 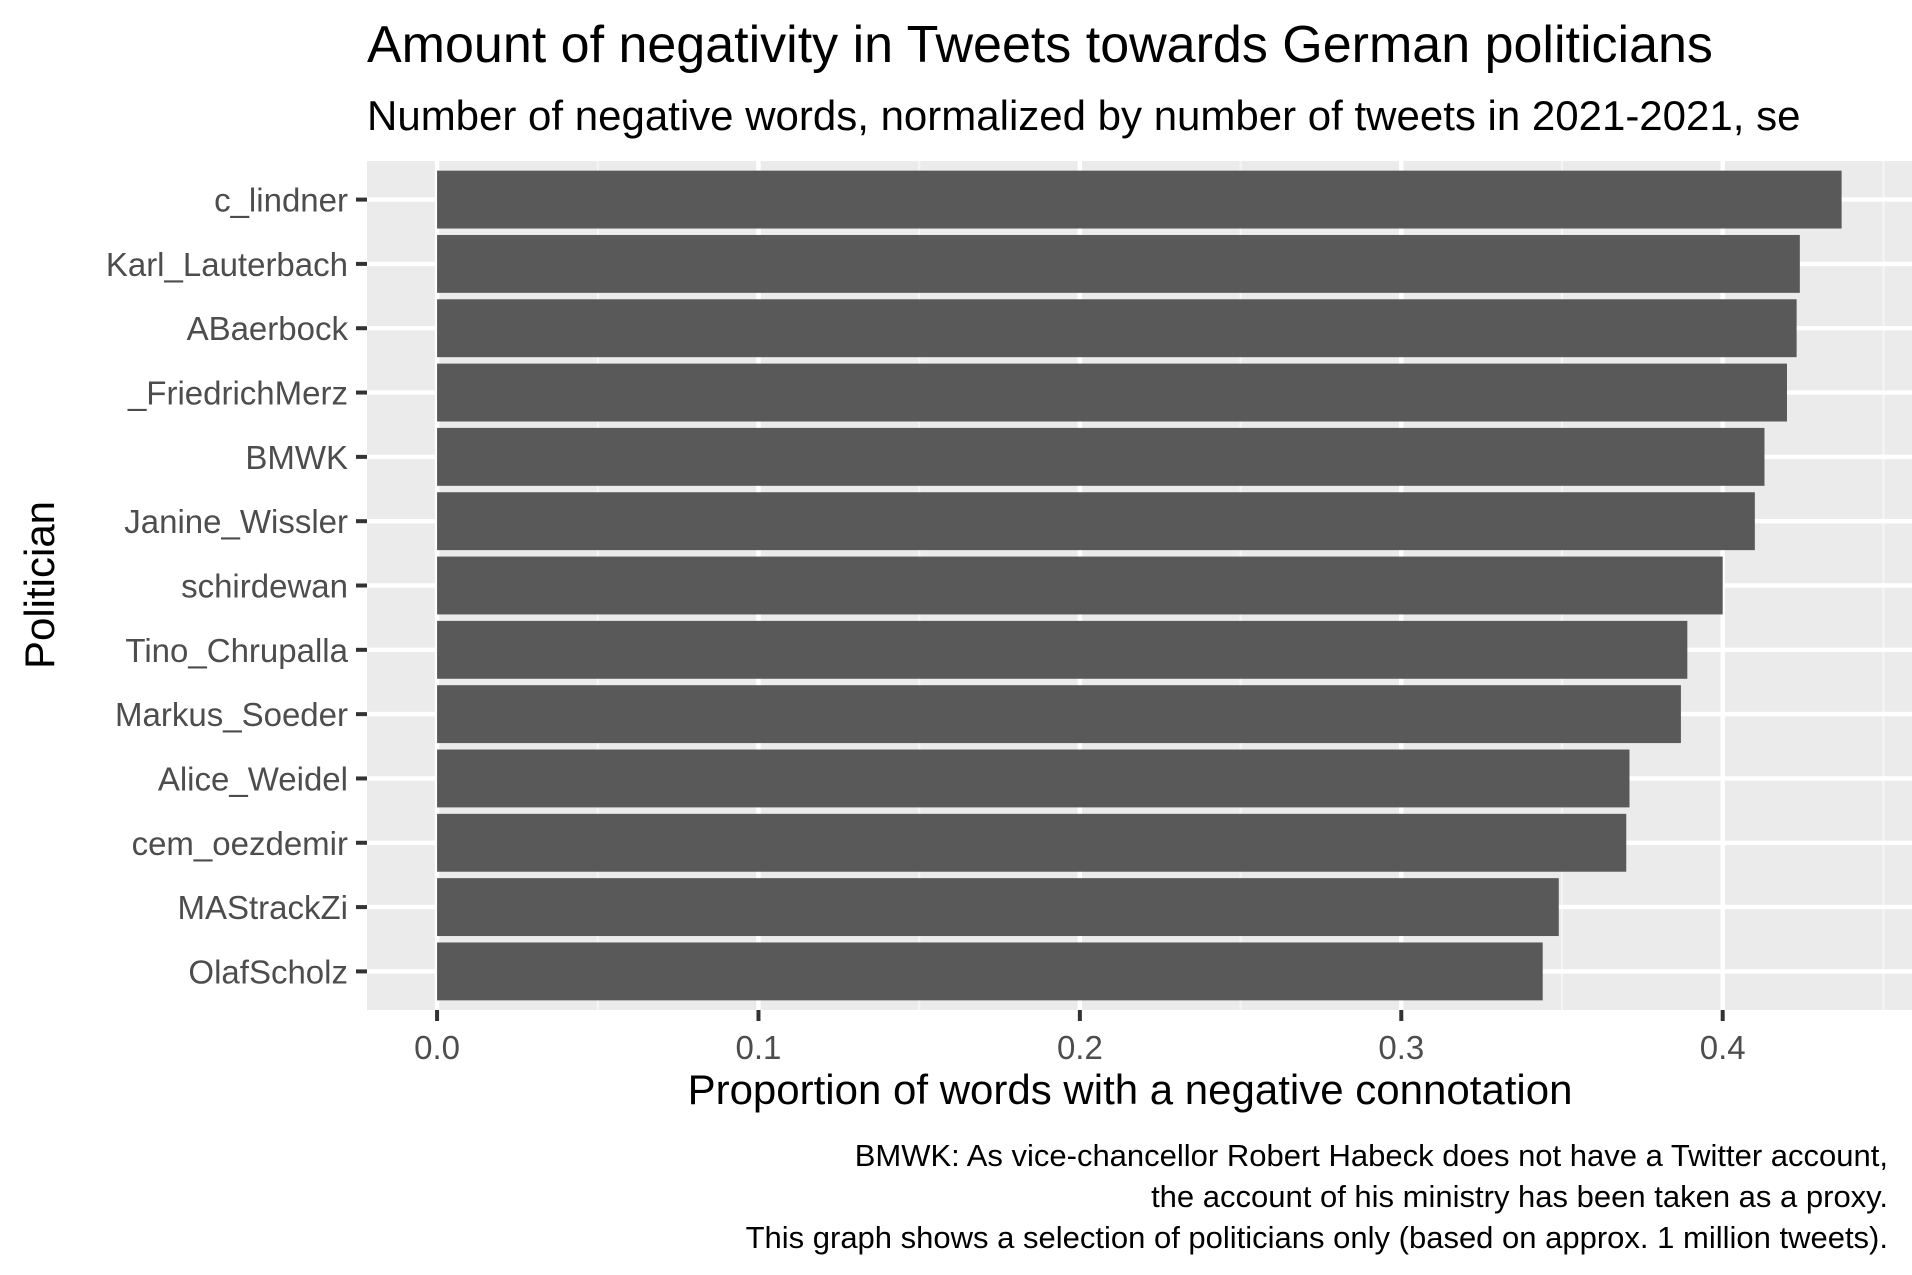 I want to click on bar-Alice_Weidel, so click(x=1033, y=778).